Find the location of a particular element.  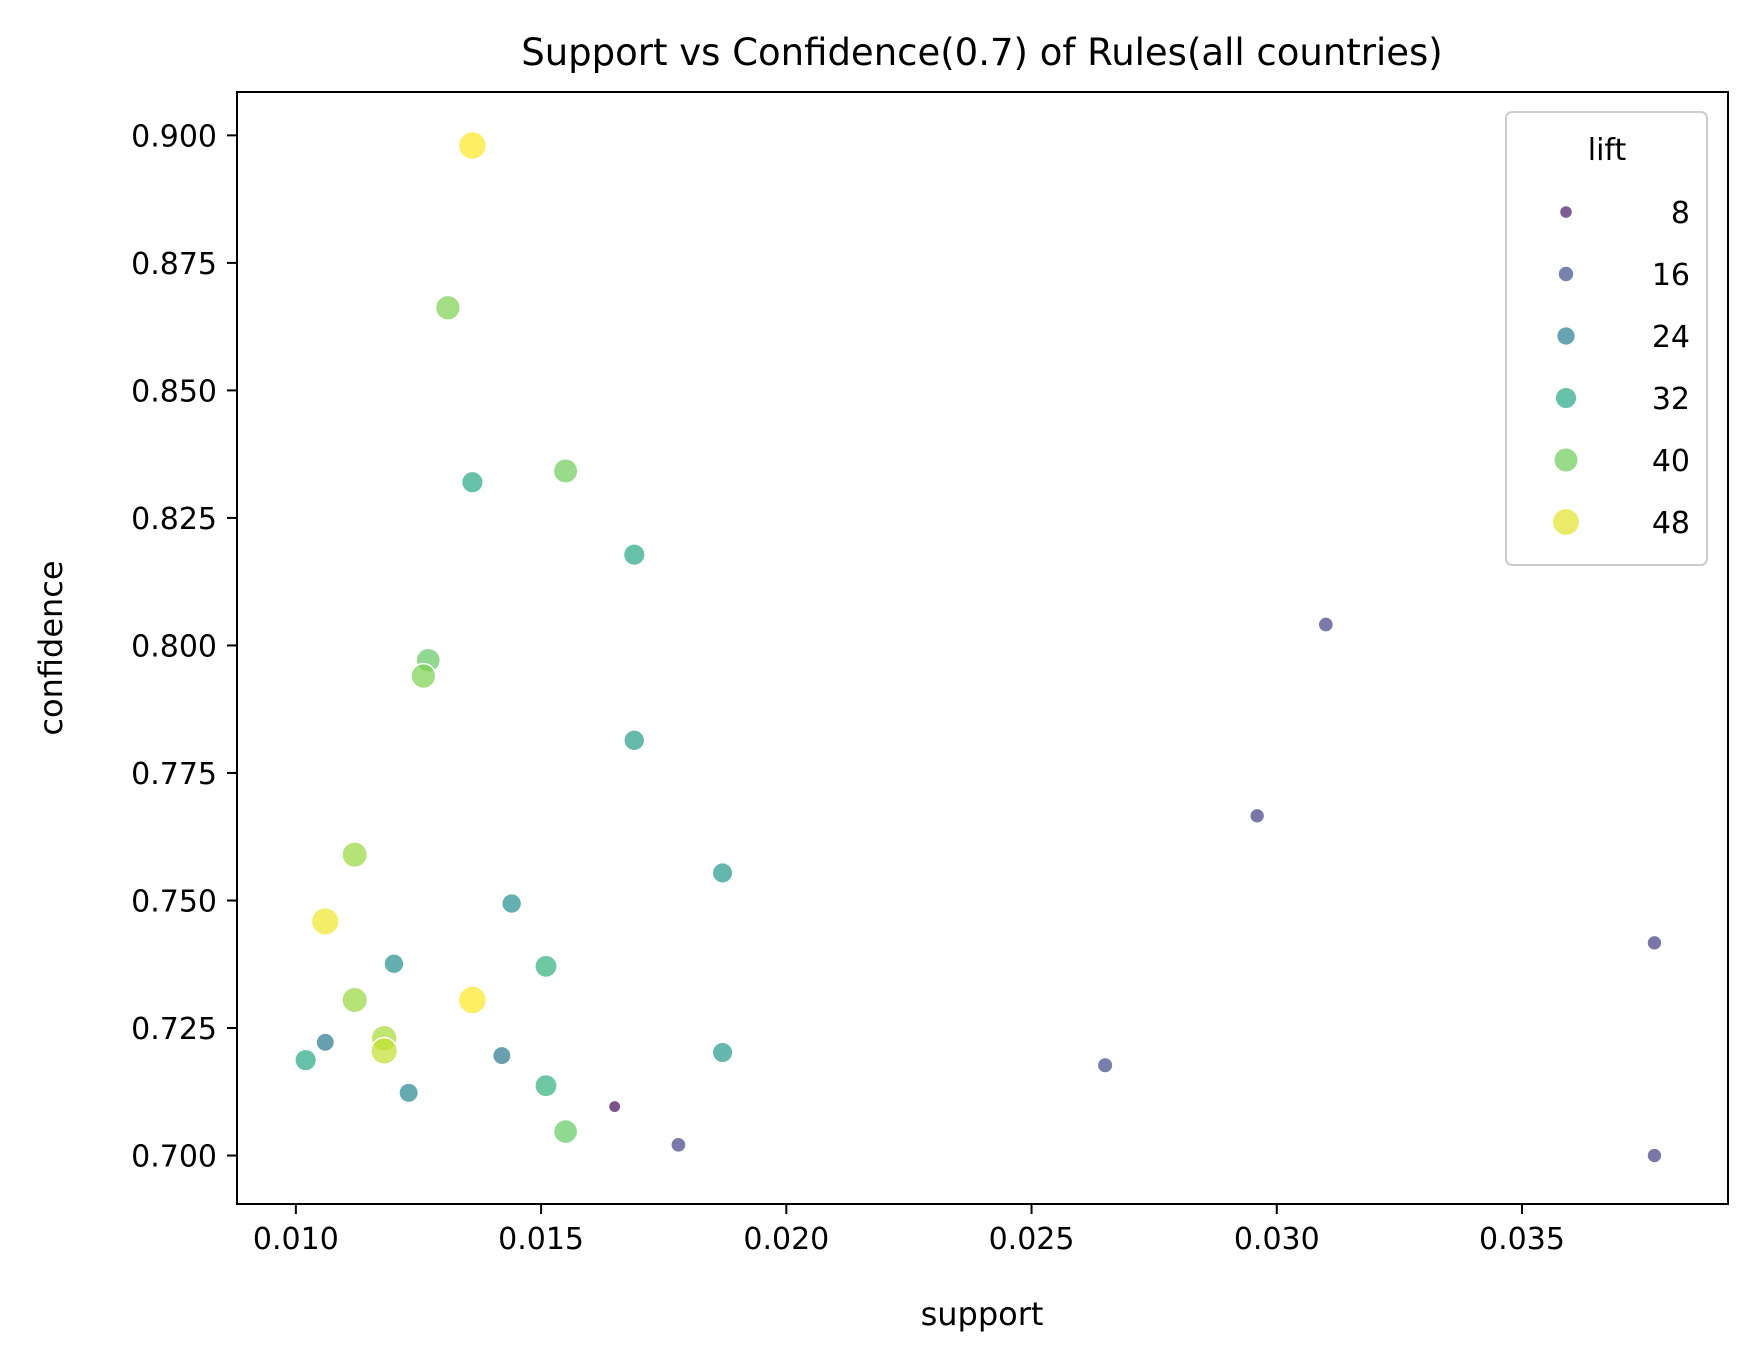

legend-title: lift is located at coordinates (1607, 150).